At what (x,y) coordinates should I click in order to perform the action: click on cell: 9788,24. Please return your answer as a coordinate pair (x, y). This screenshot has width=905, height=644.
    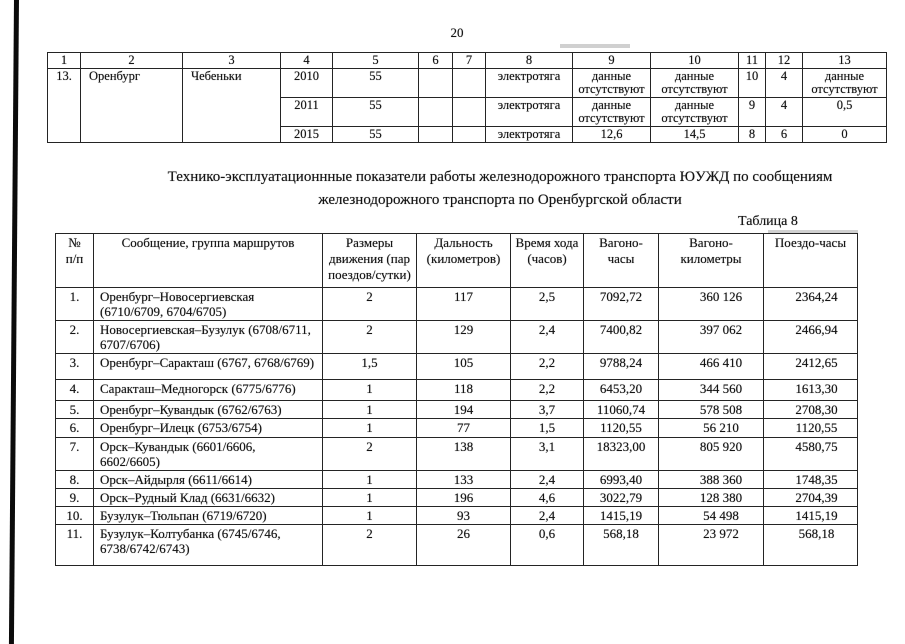
    Looking at the image, I should click on (621, 366).